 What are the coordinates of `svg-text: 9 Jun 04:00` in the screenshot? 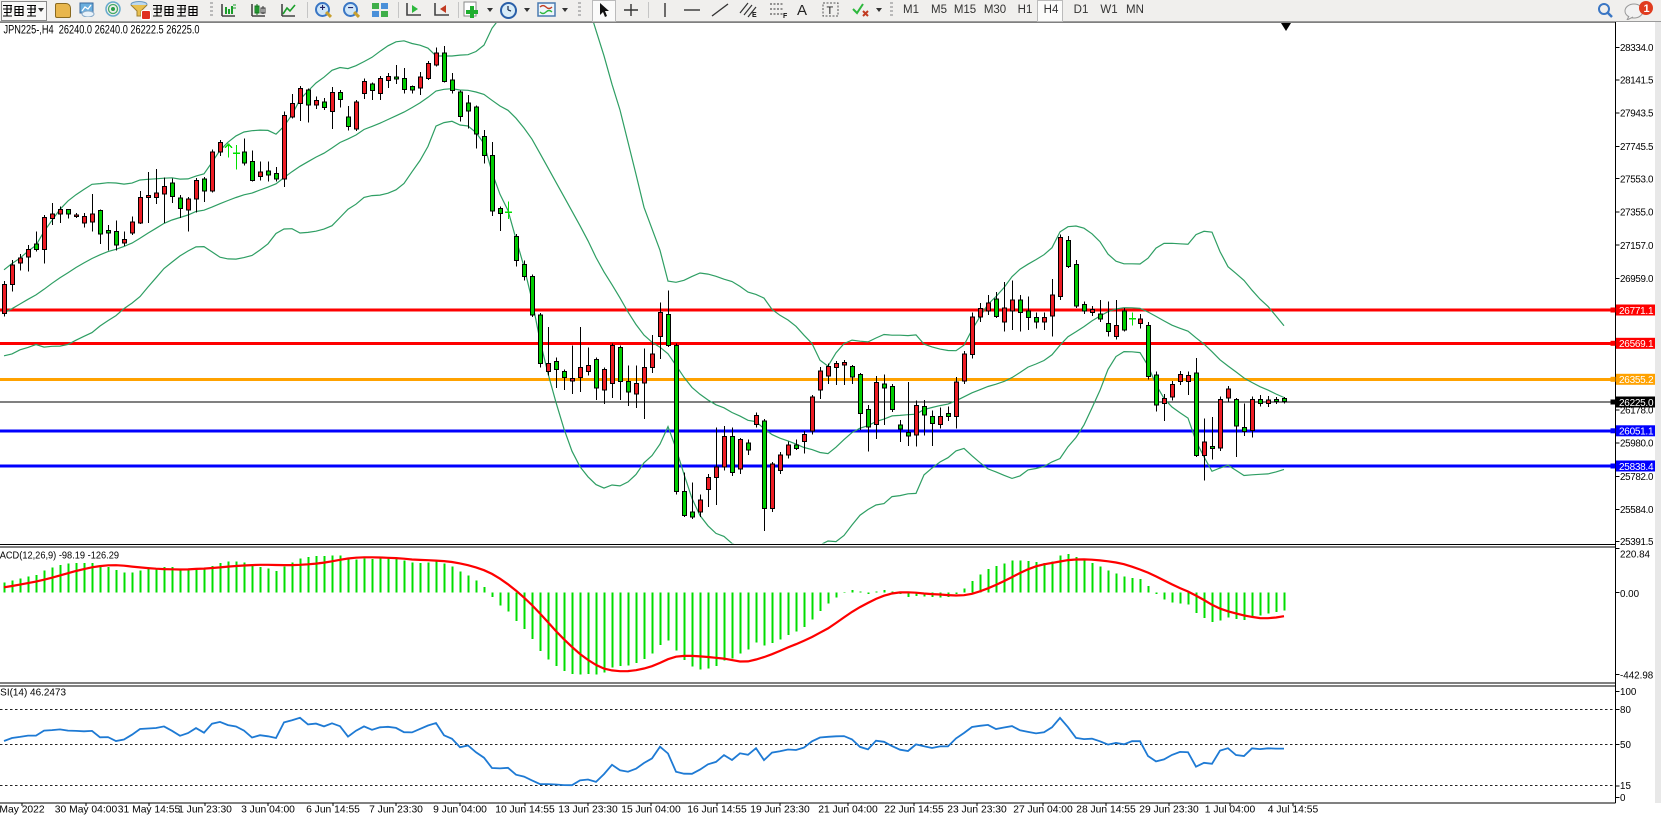 It's located at (460, 810).